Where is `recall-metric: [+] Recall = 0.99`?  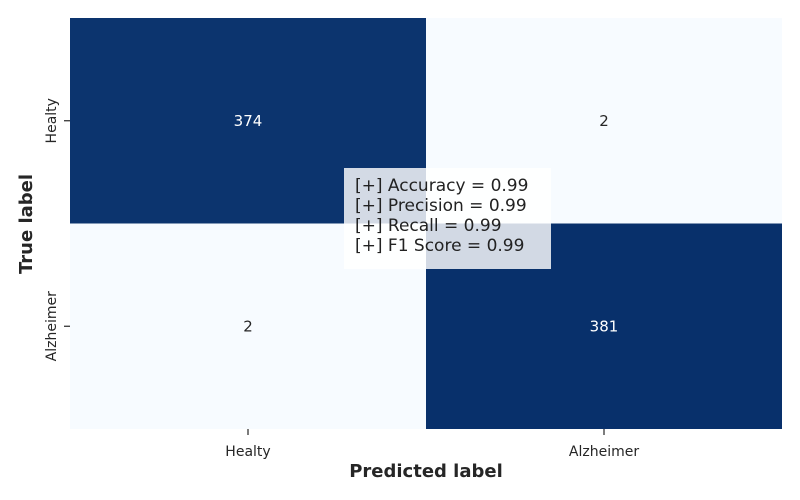
recall-metric: [+] Recall = 0.99 is located at coordinates (428, 226).